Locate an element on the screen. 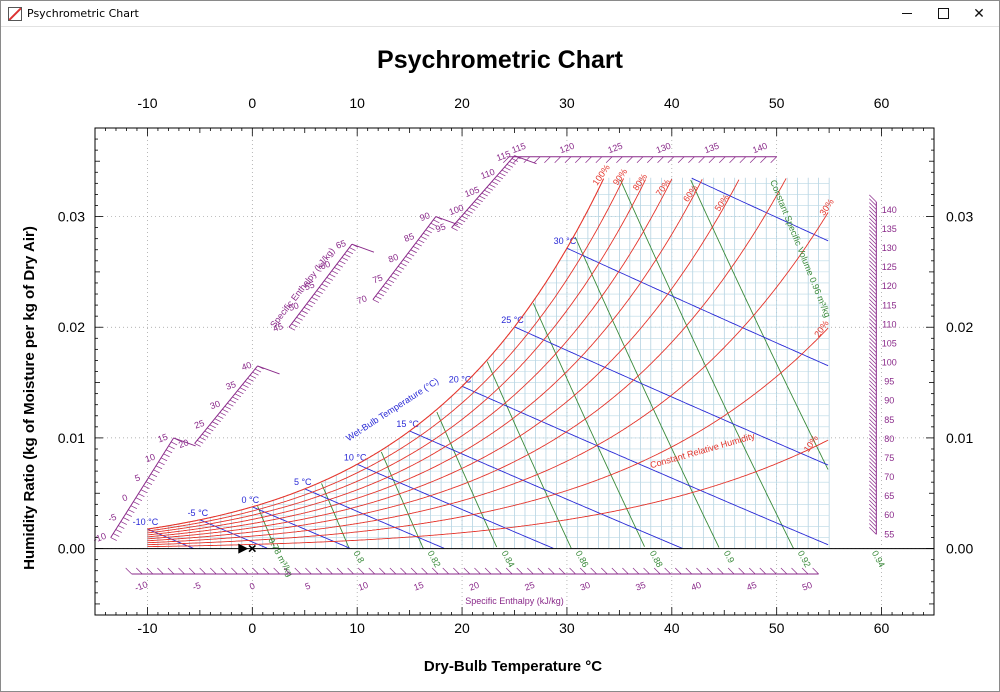  close-button: ✕ is located at coordinates (978, 13).